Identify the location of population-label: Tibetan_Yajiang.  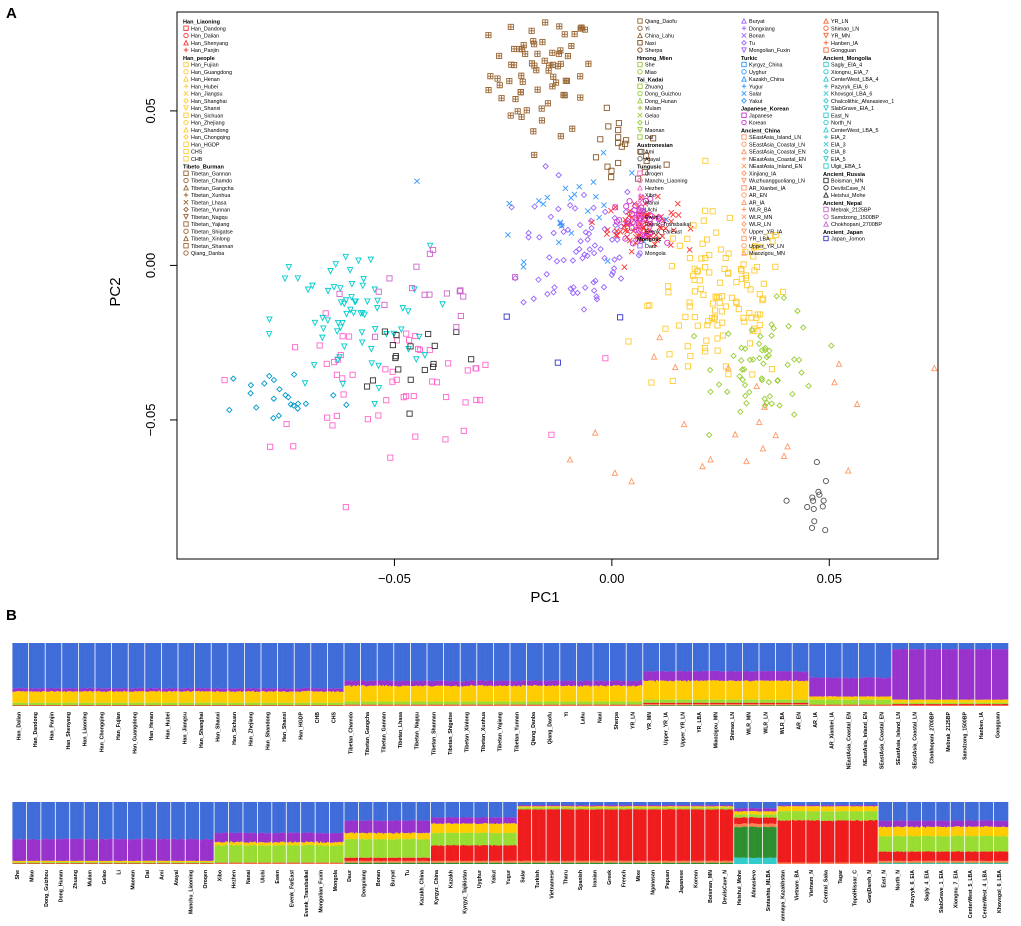
(501, 731).